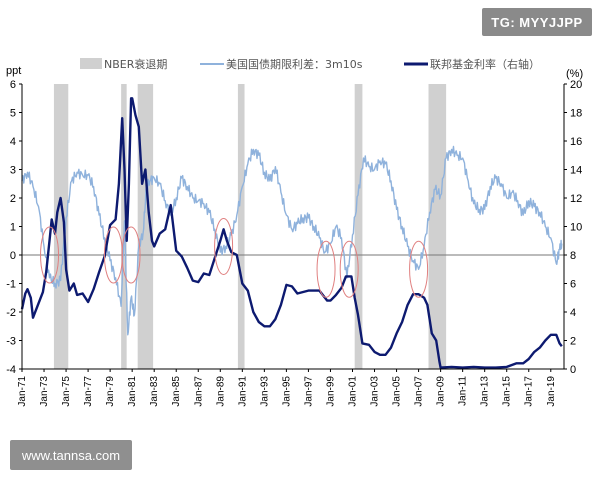  I want to click on right-tick-label: 2, so click(573, 342).